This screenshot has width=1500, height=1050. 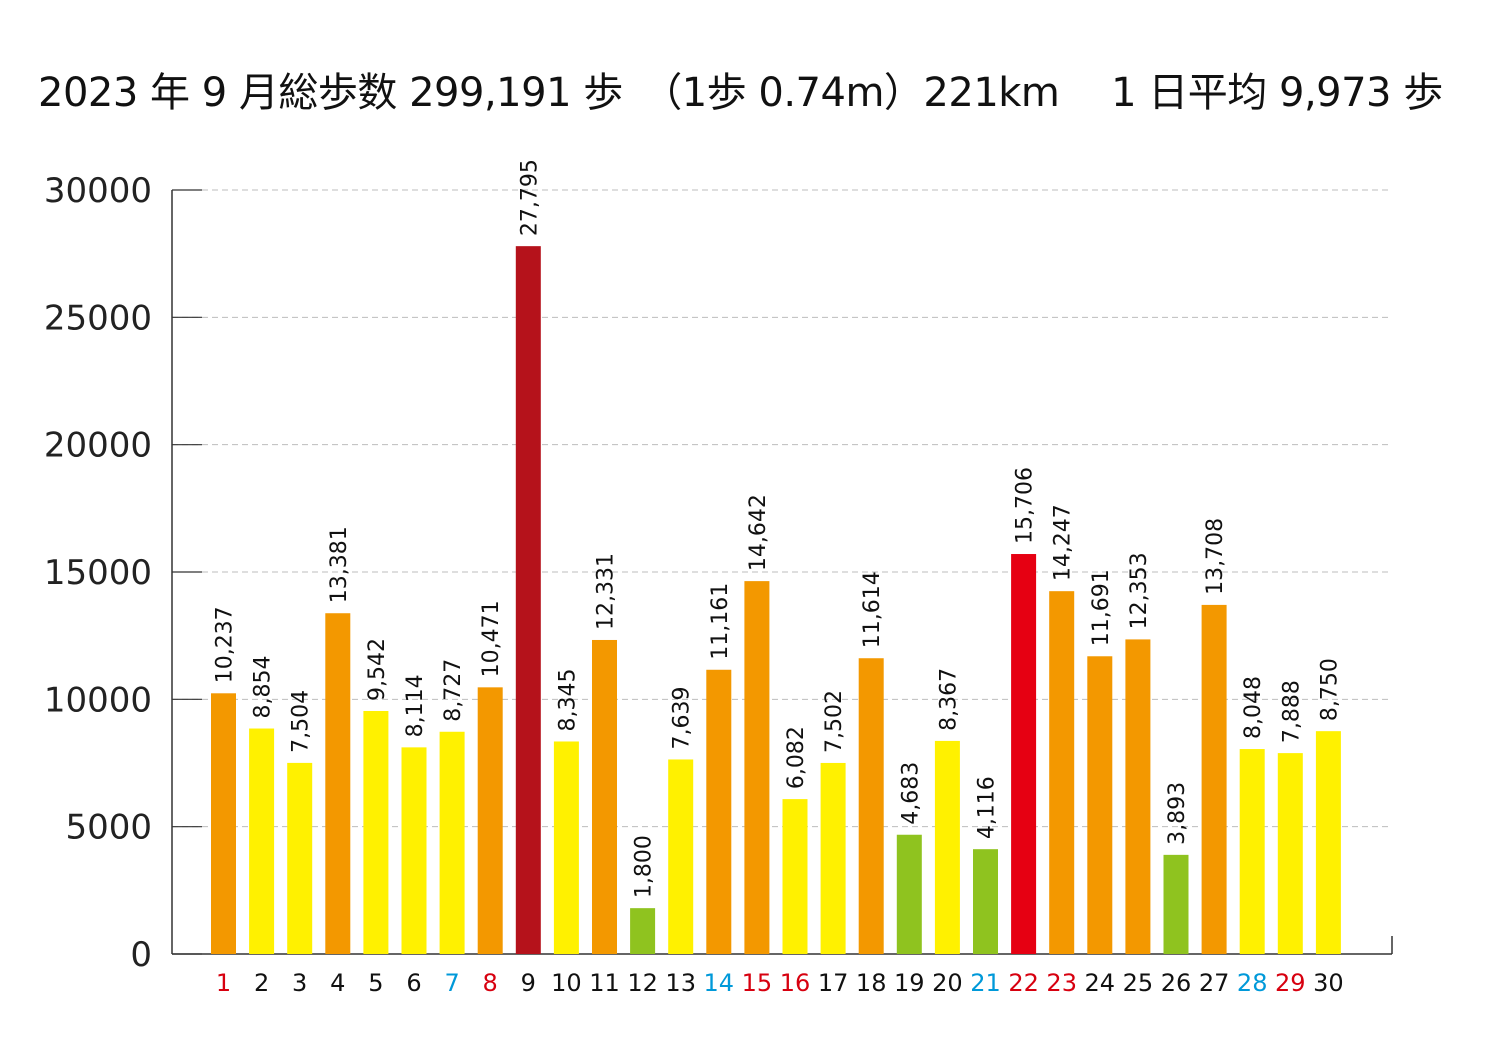 I want to click on x-tick-label: 12, so click(x=642, y=983).